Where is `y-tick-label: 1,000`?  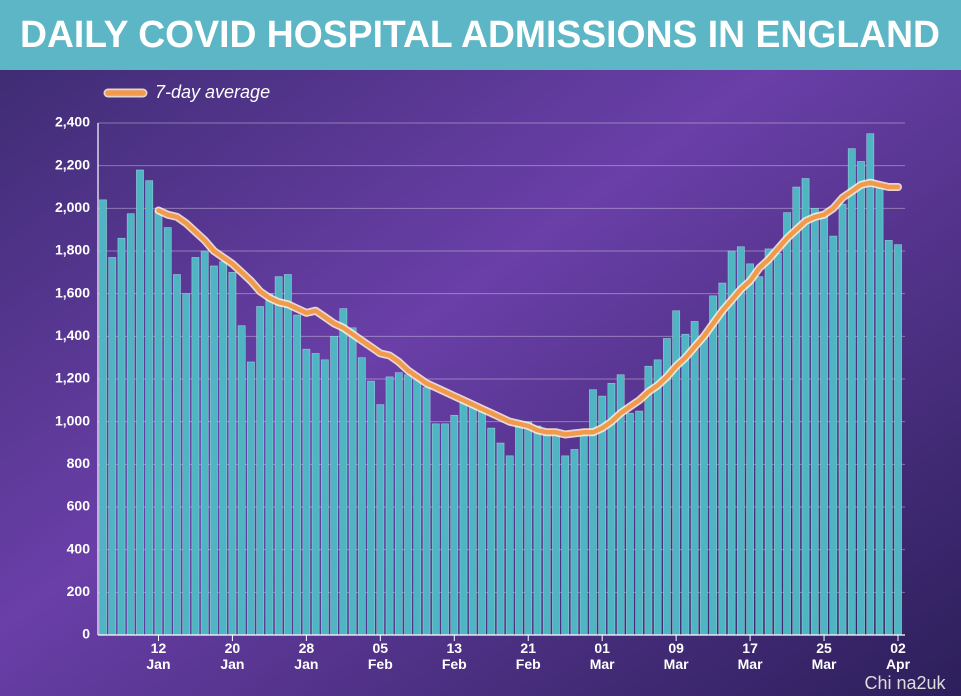
y-tick-label: 1,000 is located at coordinates (72, 420).